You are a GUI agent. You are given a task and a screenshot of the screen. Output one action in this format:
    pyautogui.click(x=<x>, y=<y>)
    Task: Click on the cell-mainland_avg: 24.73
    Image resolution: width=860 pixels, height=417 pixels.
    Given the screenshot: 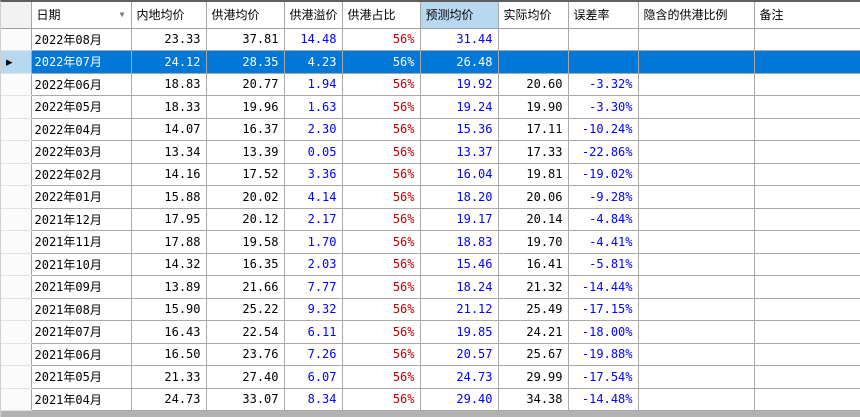 What is the action you would take?
    pyautogui.click(x=169, y=399)
    